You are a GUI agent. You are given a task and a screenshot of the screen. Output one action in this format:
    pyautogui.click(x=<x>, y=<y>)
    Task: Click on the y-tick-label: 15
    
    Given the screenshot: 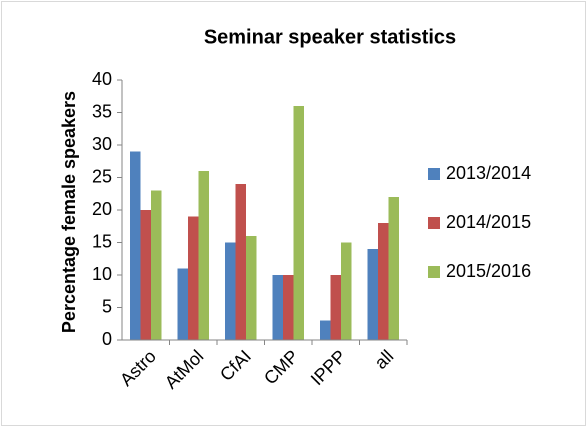 What is the action you would take?
    pyautogui.click(x=102, y=241)
    